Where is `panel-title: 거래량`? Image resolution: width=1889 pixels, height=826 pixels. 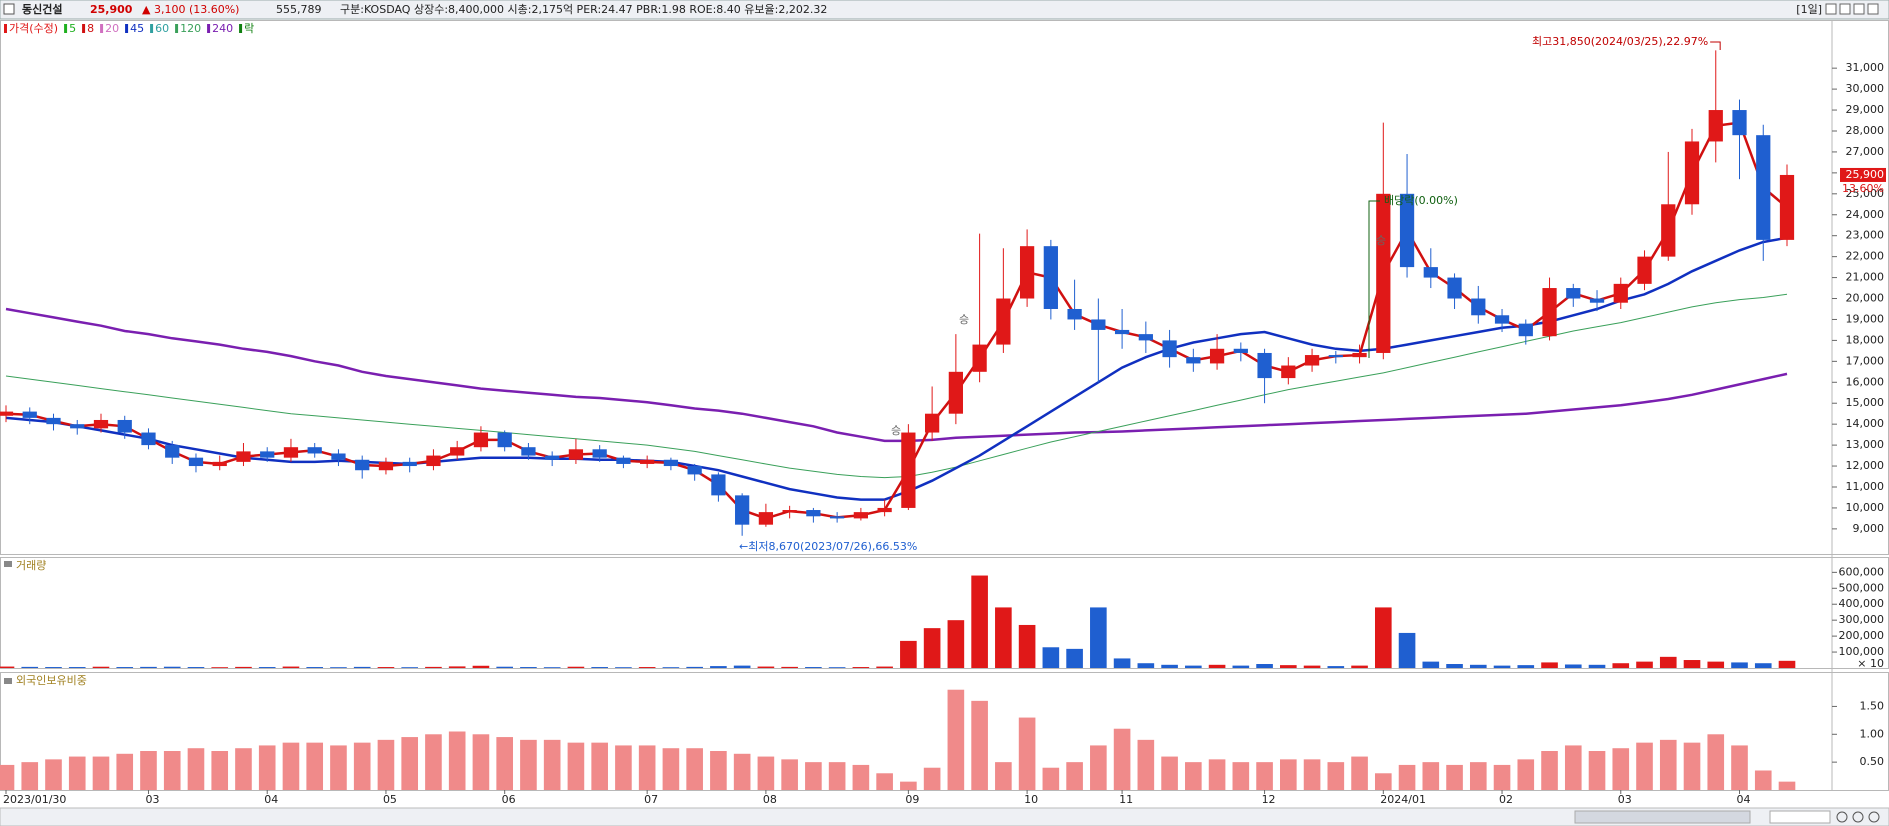 panel-title: 거래량 is located at coordinates (31, 565).